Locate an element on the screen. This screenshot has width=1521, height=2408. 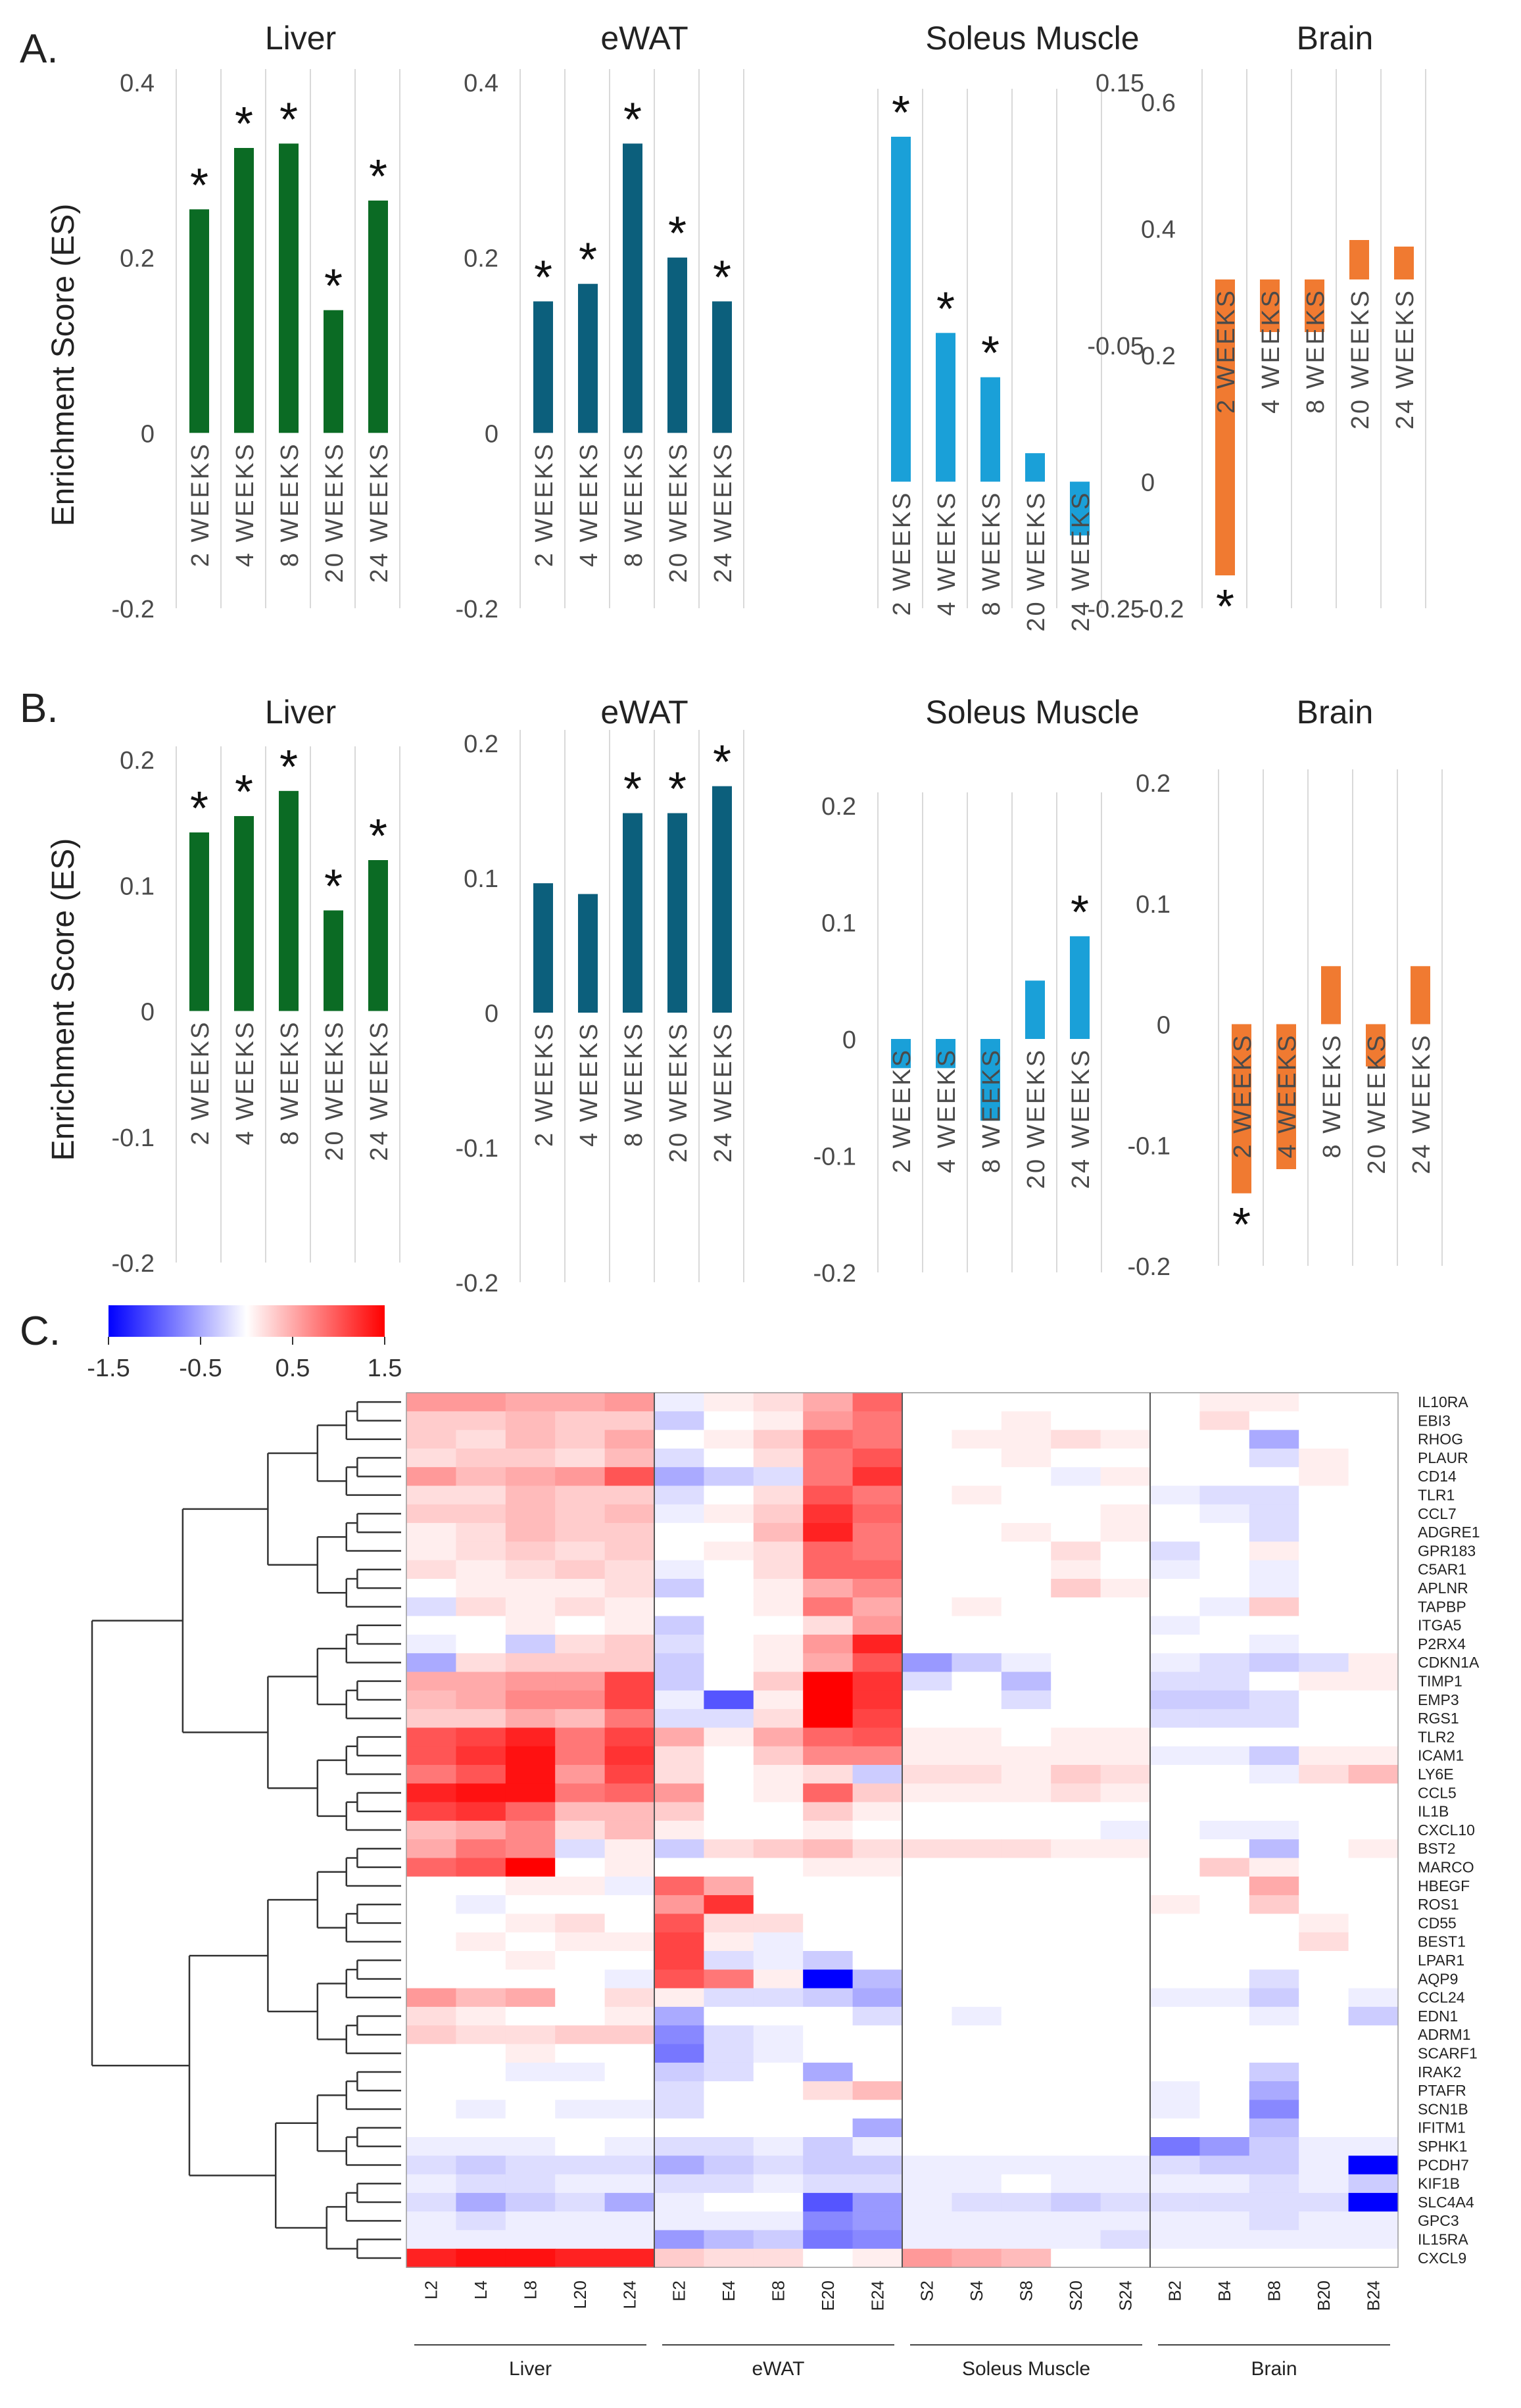
row-label: IL15RA is located at coordinates (1443, 2239).